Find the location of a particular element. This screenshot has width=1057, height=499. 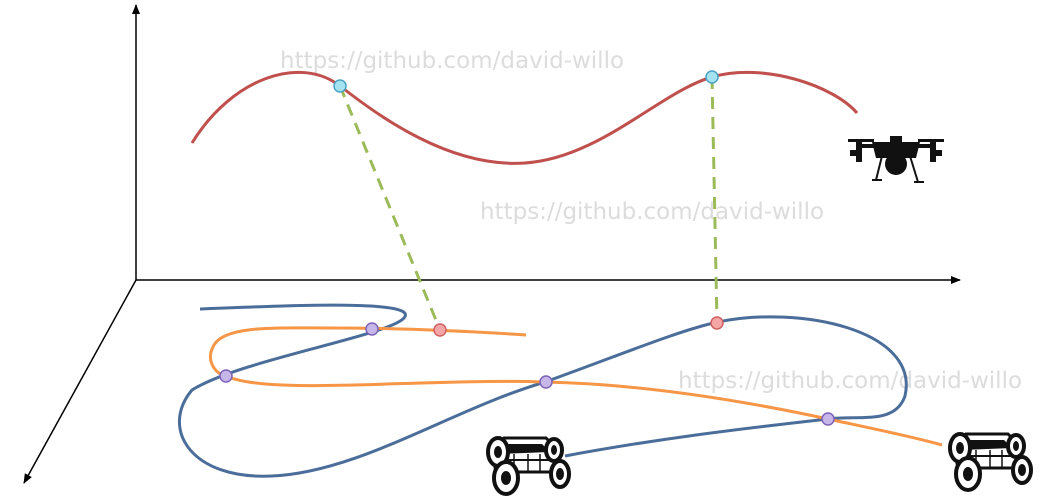

watermark-text-2: https://github.com/david-willo is located at coordinates (652, 212).